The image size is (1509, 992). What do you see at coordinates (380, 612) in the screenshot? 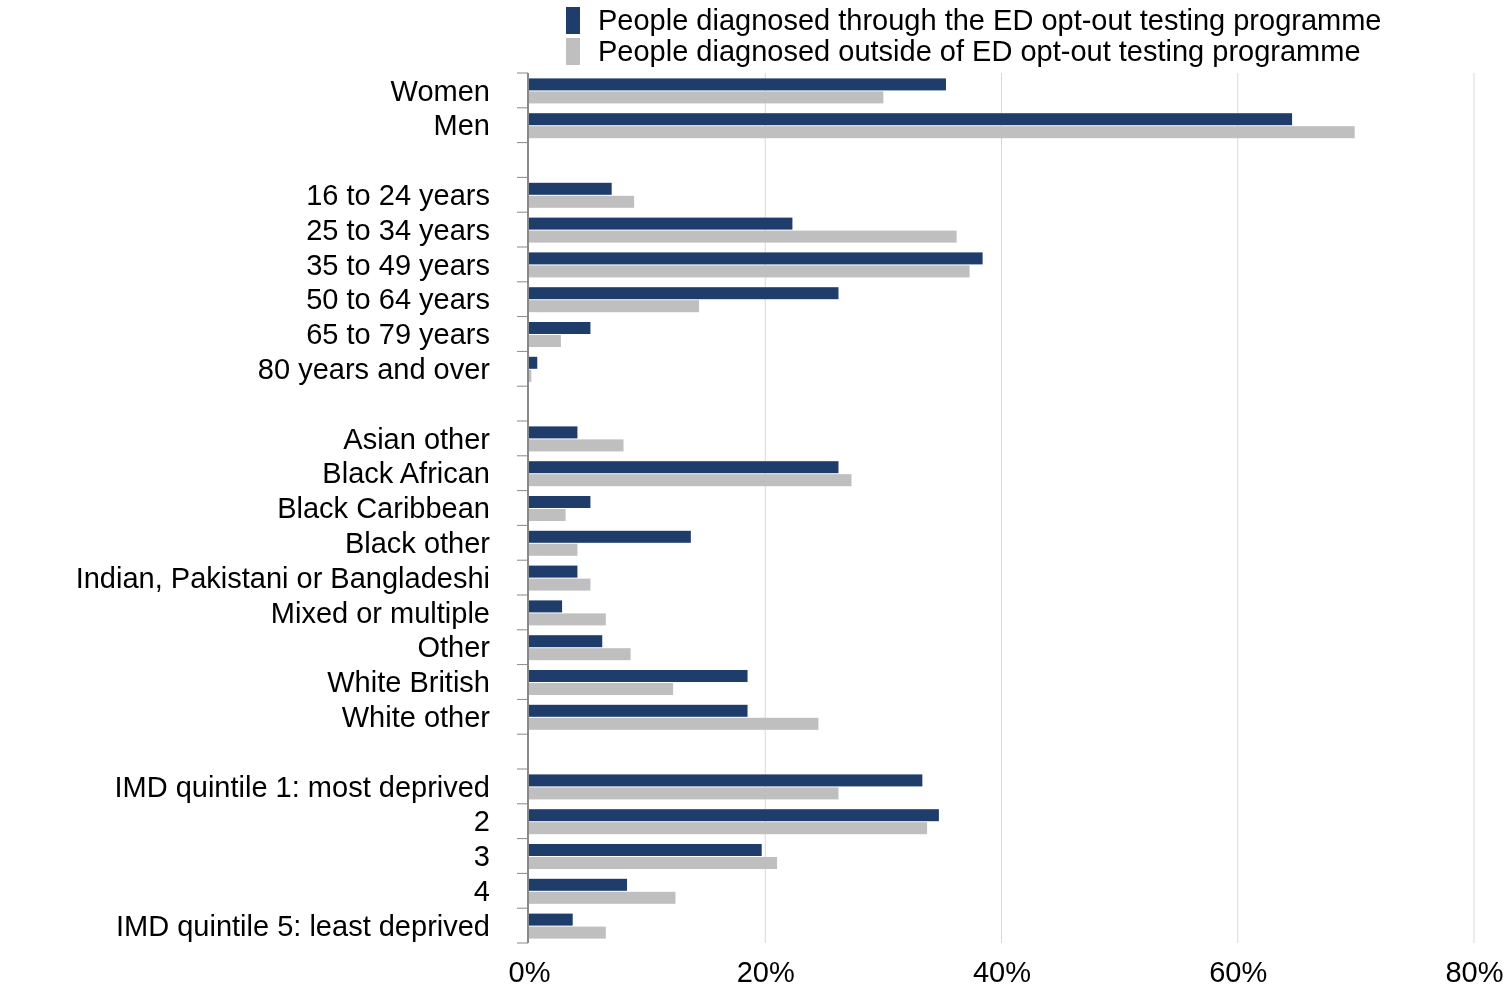
I see `y-tick-label: Mixed or multiple` at bounding box center [380, 612].